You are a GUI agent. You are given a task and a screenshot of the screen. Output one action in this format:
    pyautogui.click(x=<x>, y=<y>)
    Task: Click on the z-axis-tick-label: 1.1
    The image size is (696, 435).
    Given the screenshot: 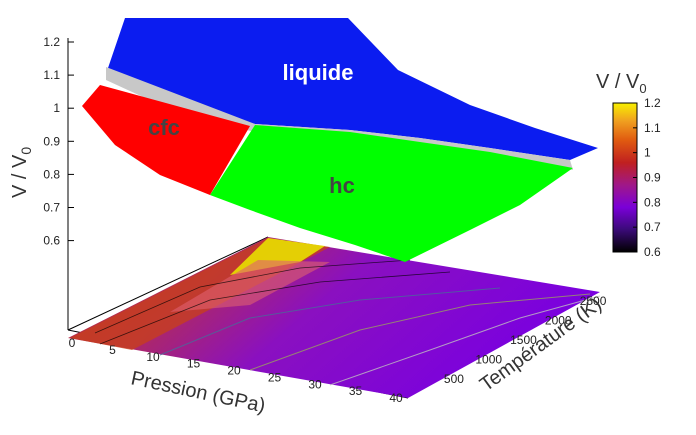 What is the action you would take?
    pyautogui.click(x=51, y=75)
    